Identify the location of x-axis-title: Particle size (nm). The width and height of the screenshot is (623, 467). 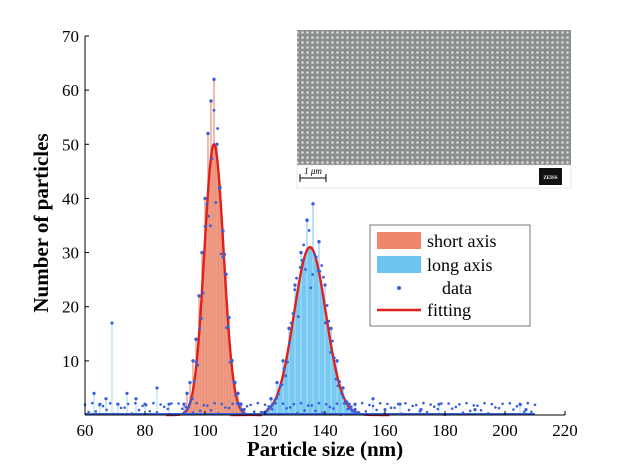
(325, 449).